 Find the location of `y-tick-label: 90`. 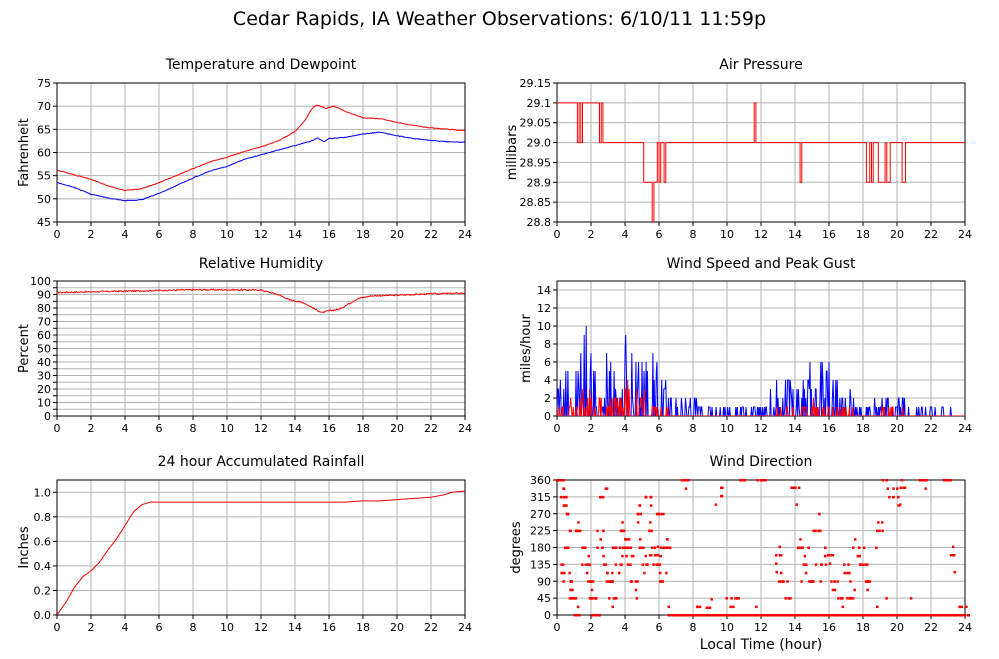

y-tick-label: 90 is located at coordinates (44, 295).